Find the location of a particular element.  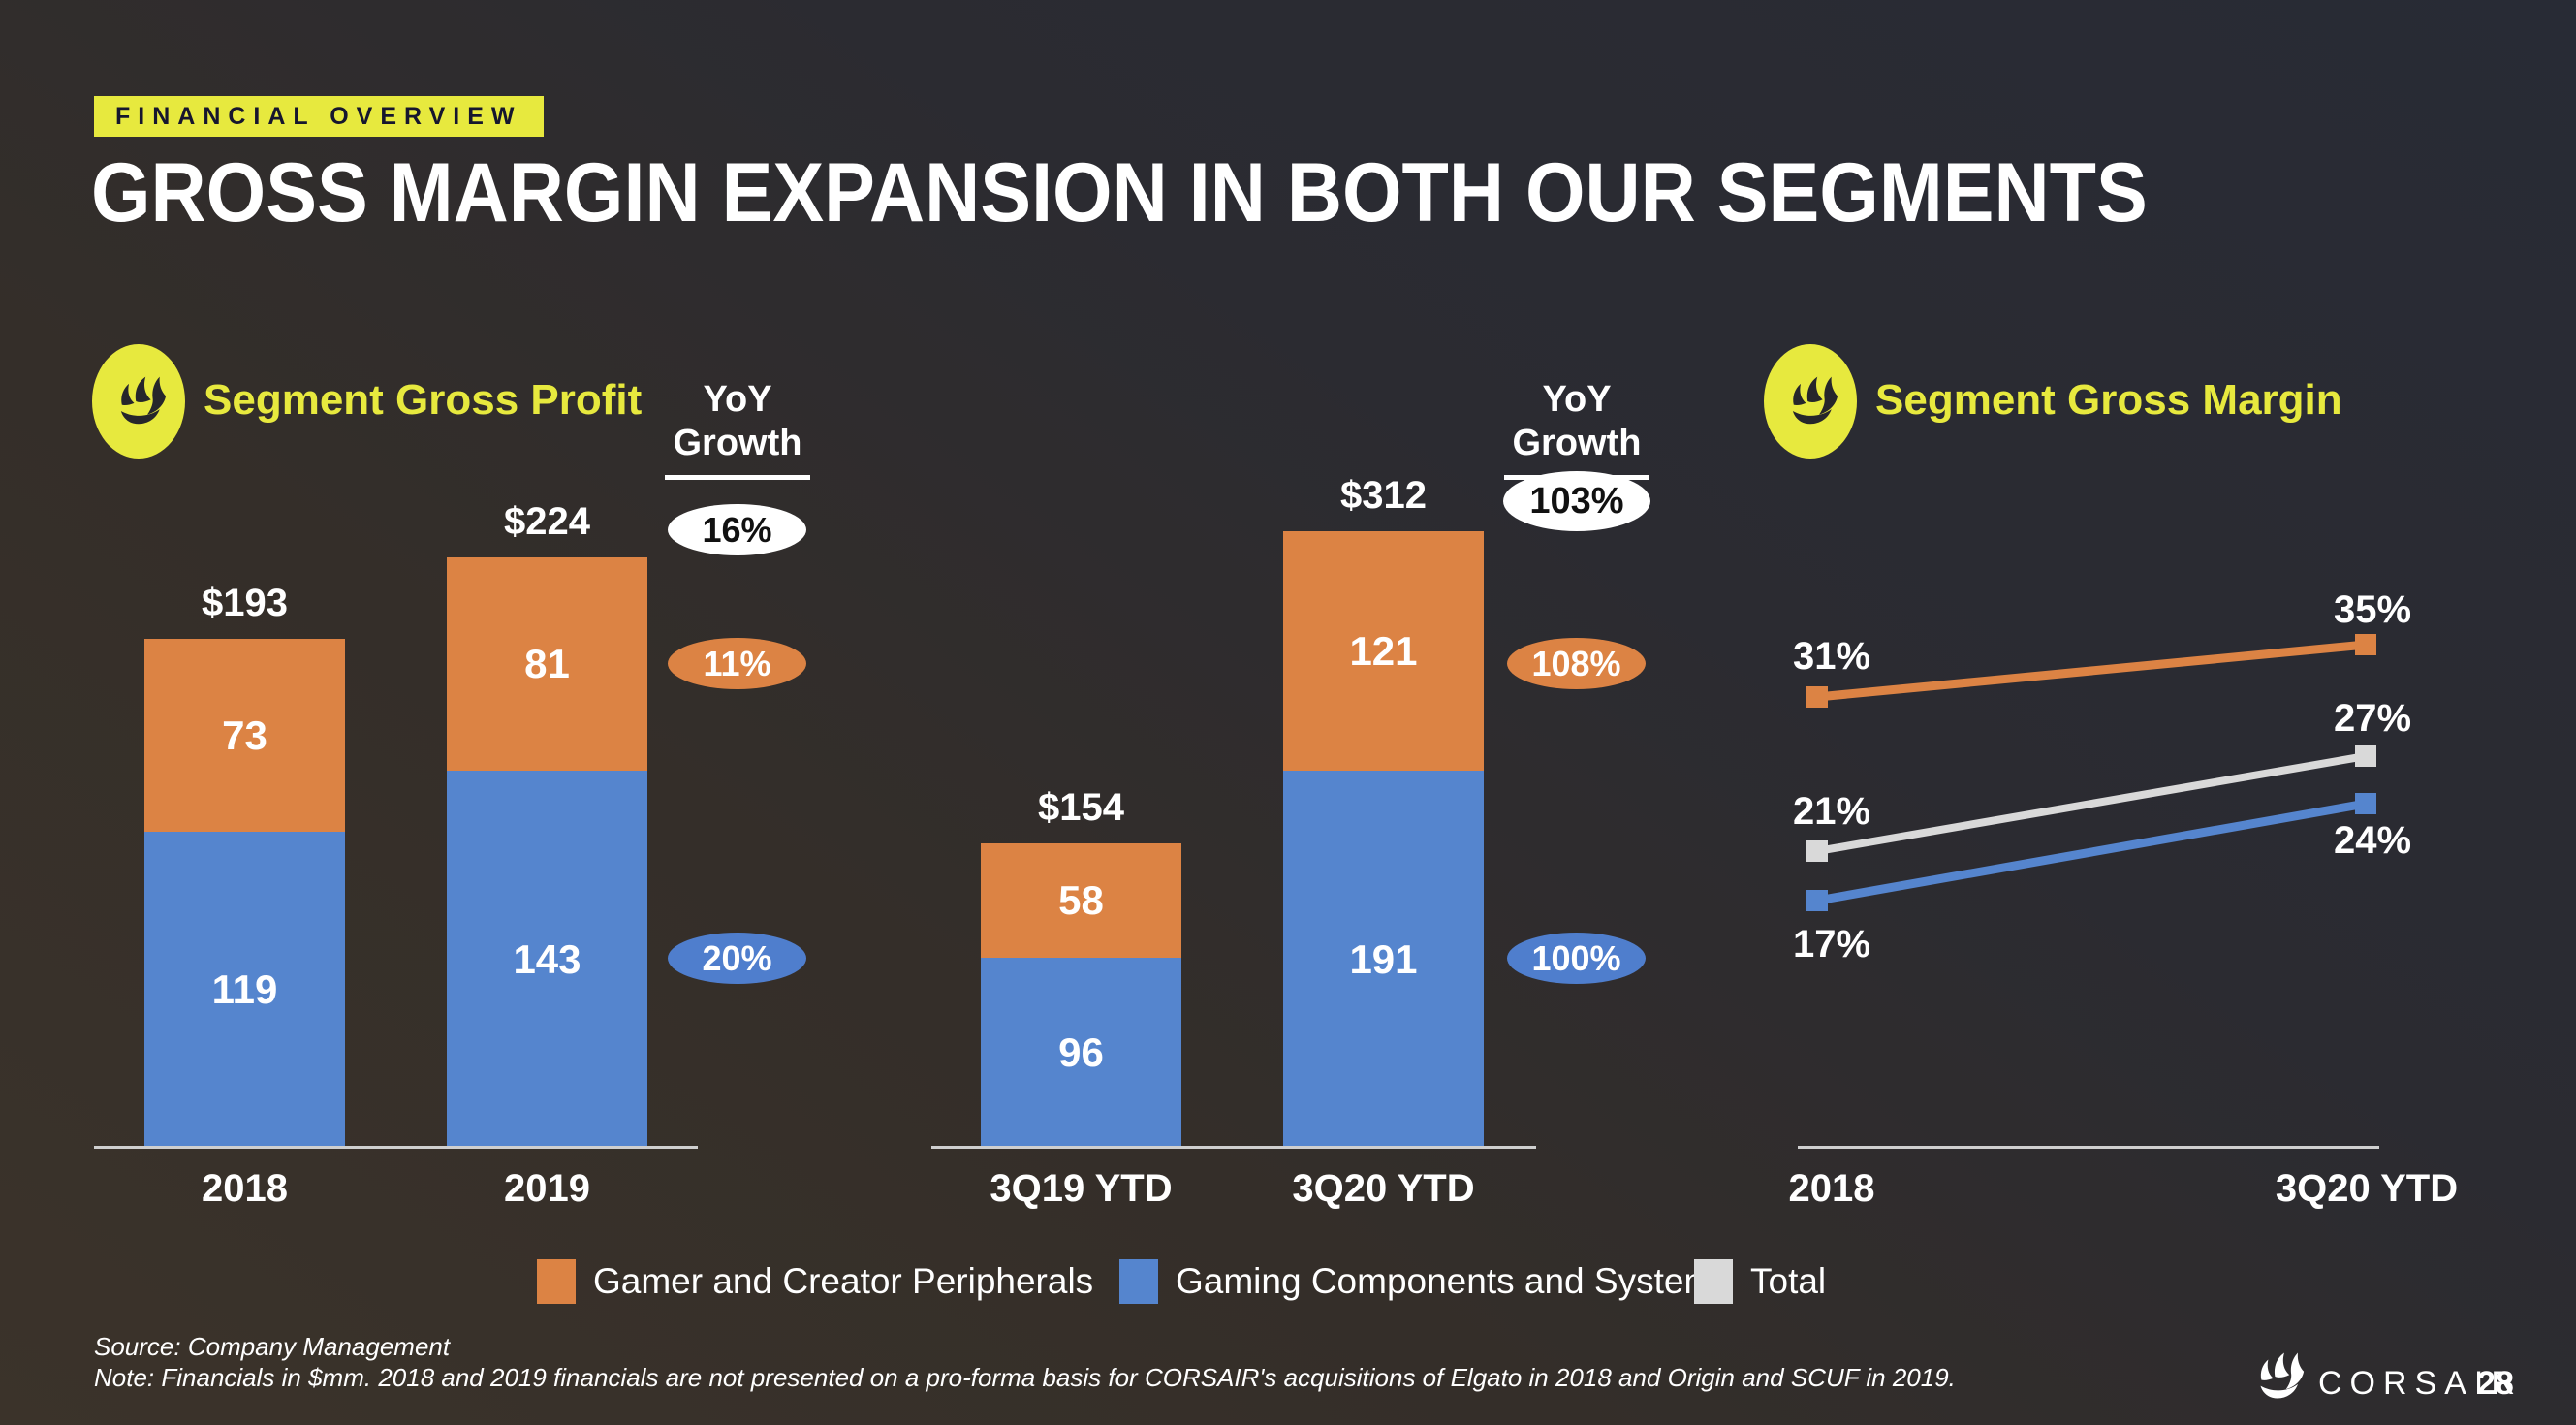

segment-value: 191 is located at coordinates (1383, 958).